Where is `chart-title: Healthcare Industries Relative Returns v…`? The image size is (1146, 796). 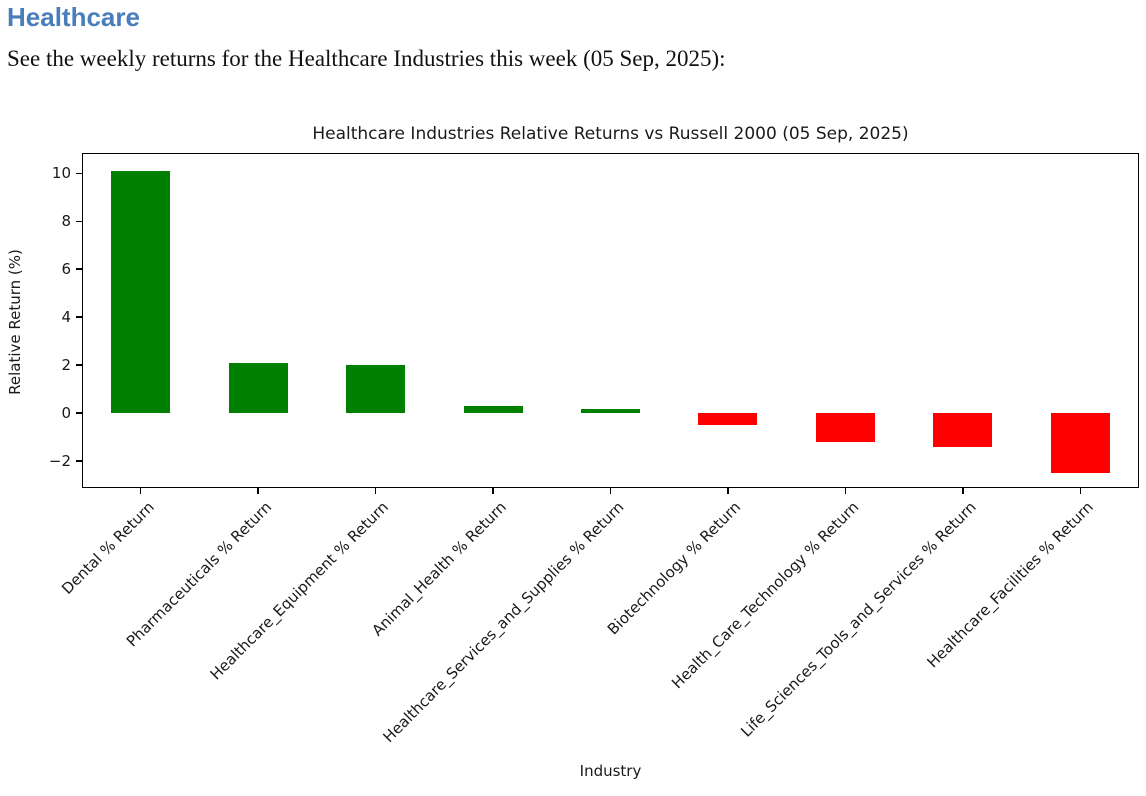 chart-title: Healthcare Industries Relative Returns v… is located at coordinates (610, 134).